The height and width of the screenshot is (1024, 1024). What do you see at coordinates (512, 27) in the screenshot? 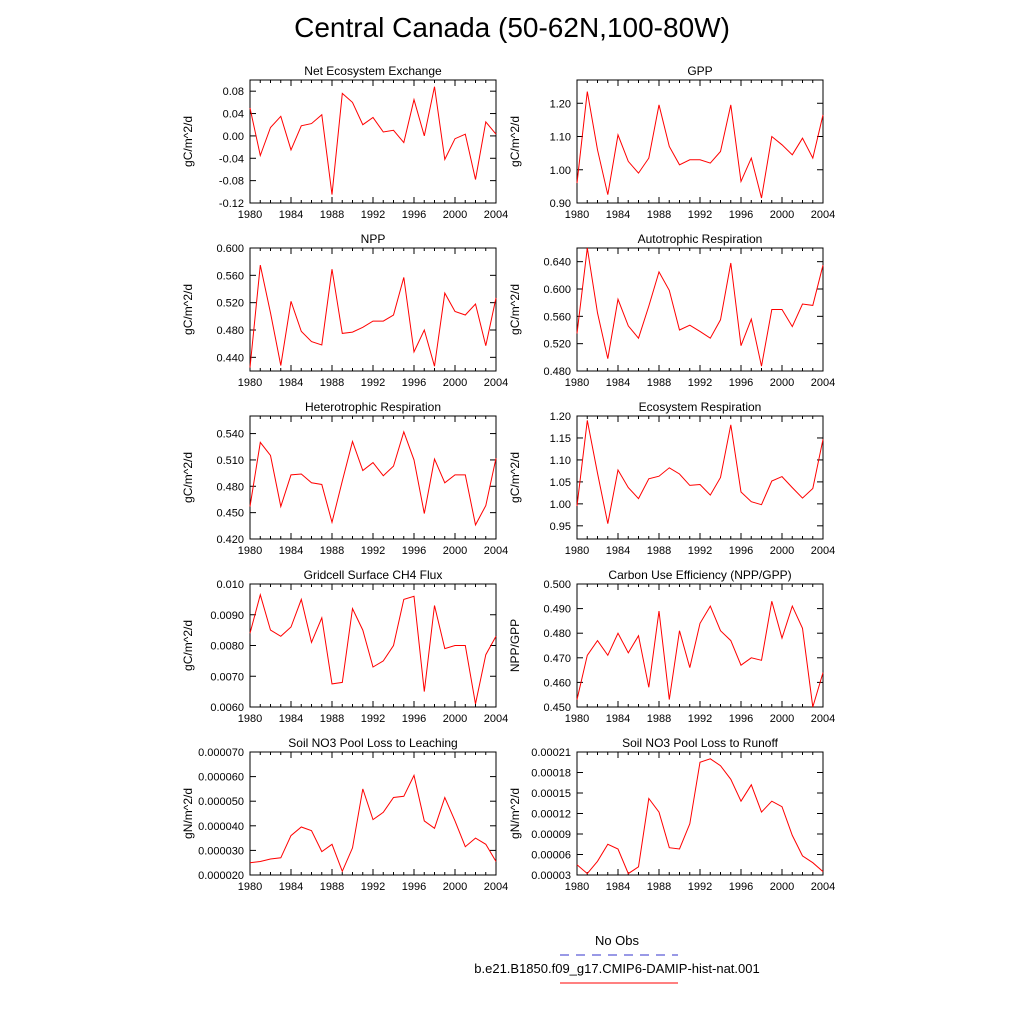
I see `figure-title: Central Canada (50-62N,100-80W)` at bounding box center [512, 27].